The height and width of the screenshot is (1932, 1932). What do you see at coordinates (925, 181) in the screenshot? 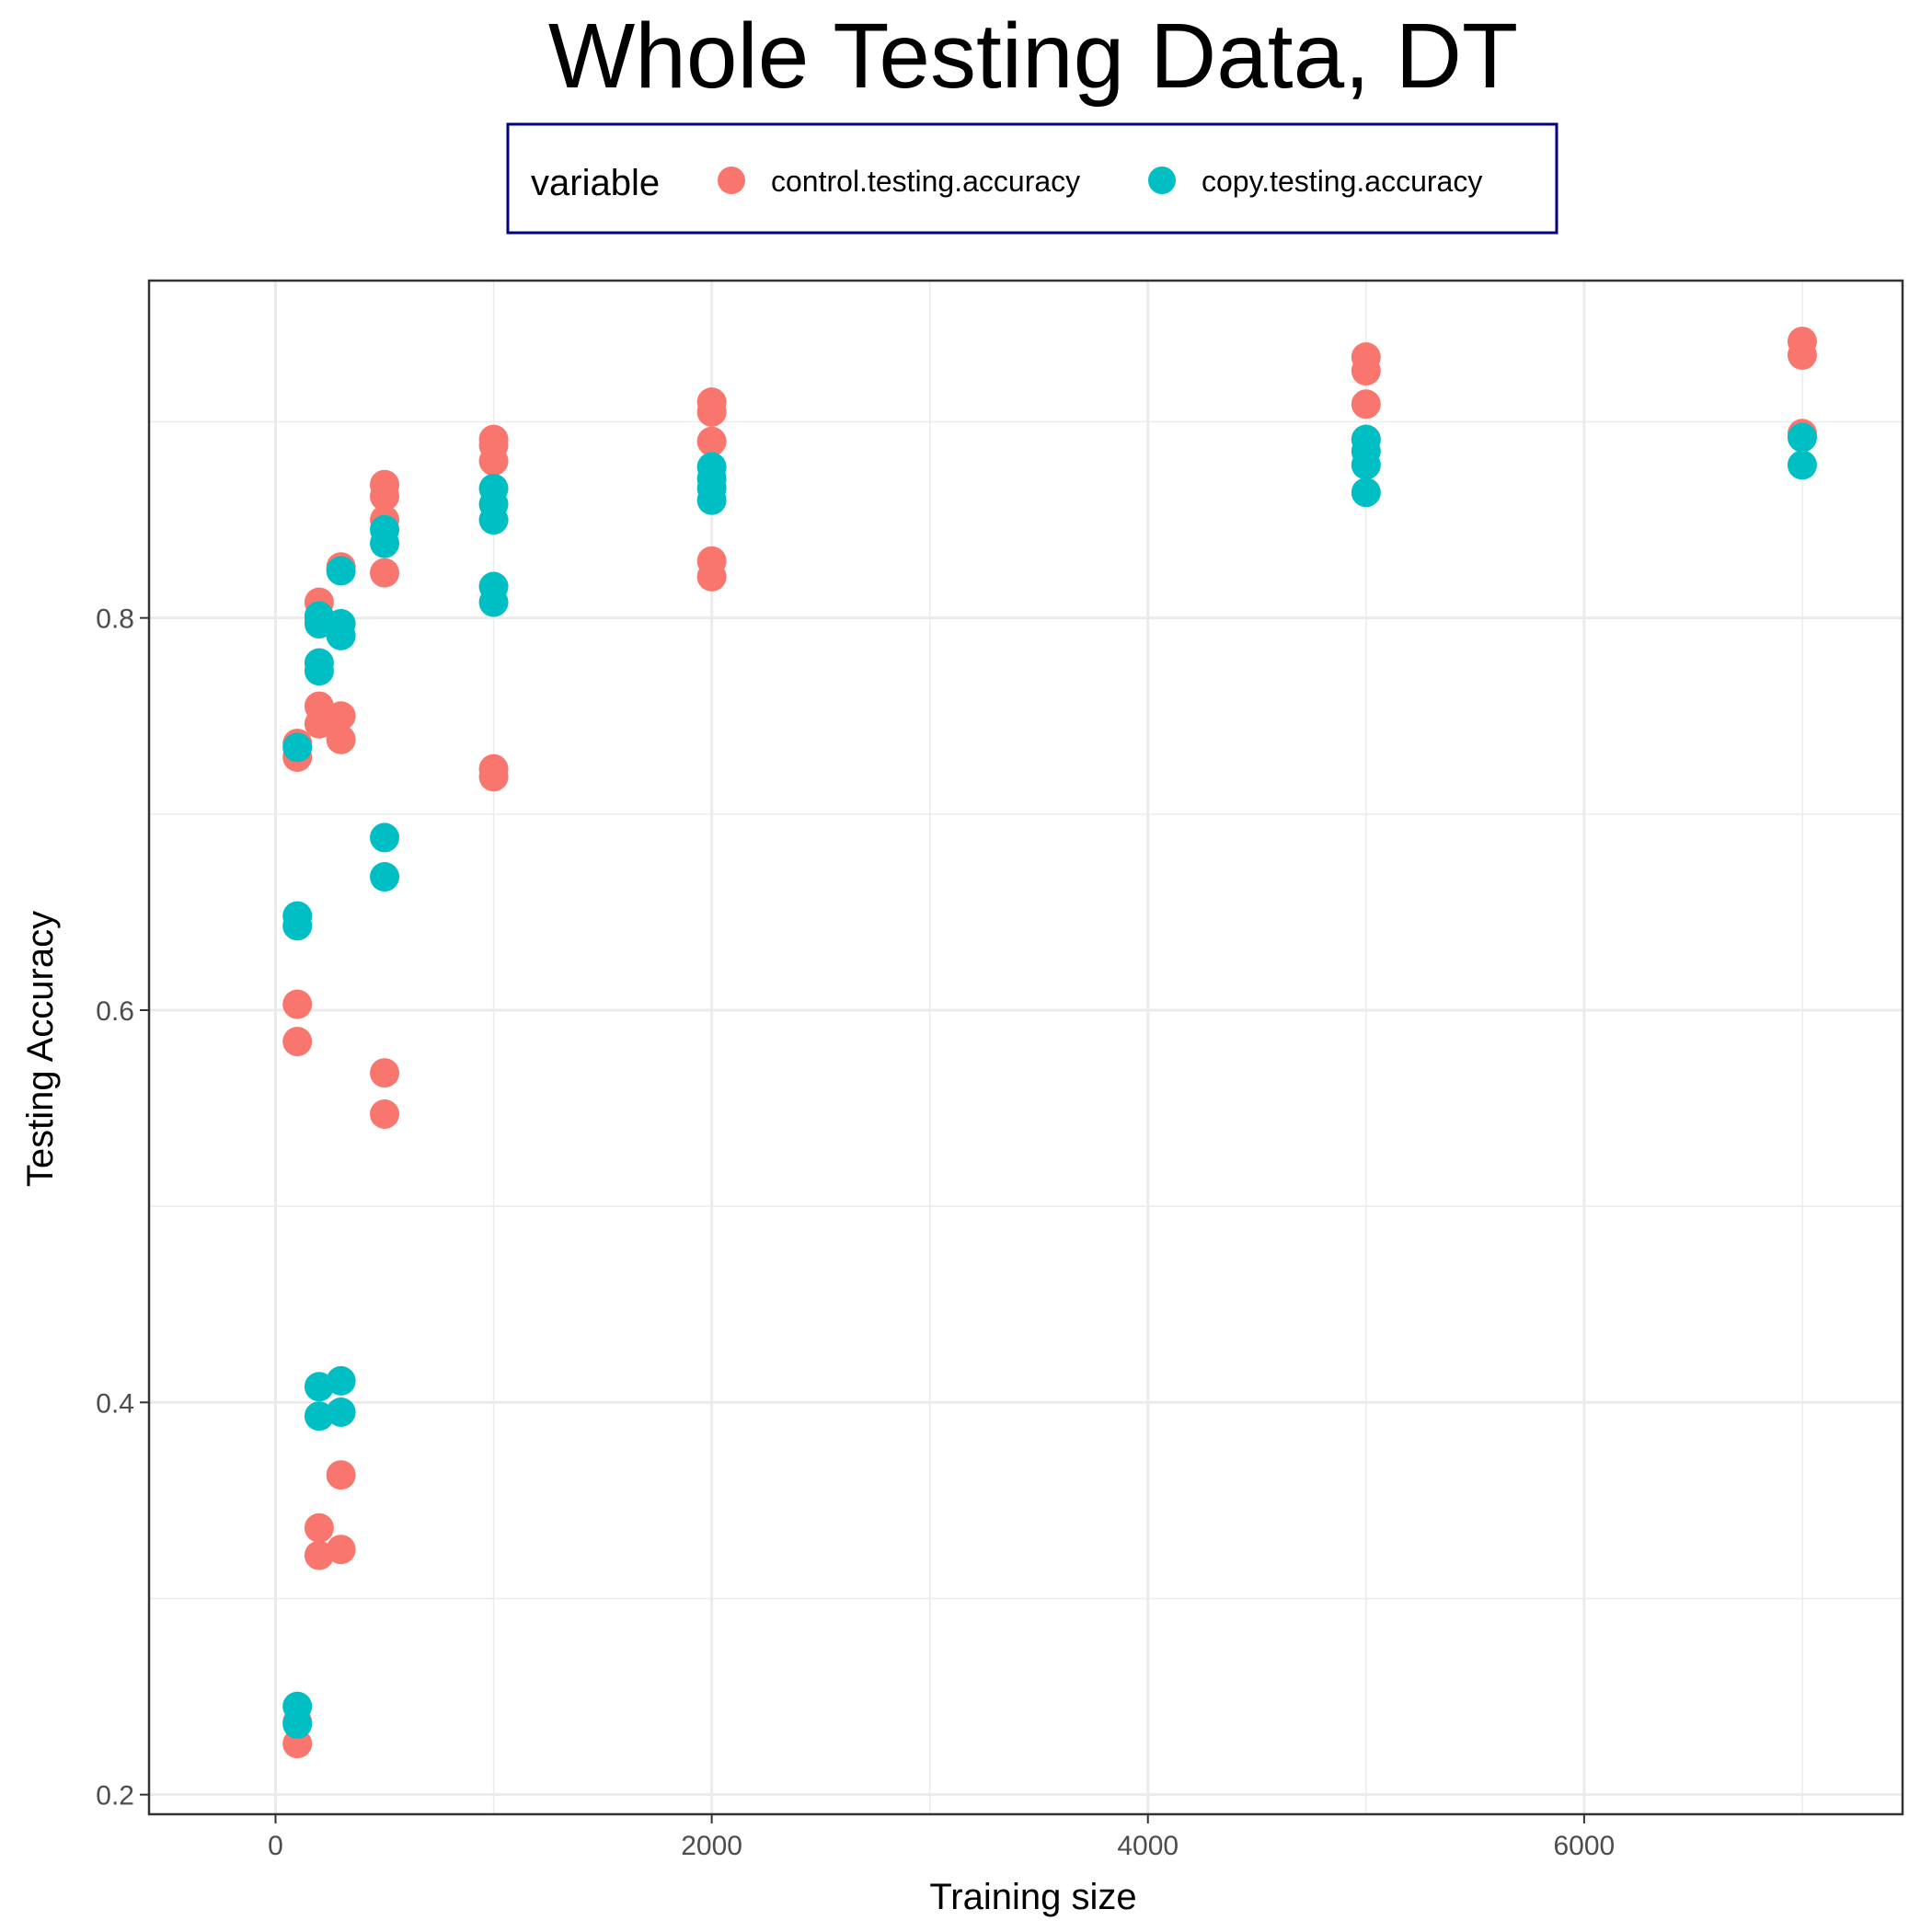
I see `legend-label-control: control.testing.accuracy` at bounding box center [925, 181].